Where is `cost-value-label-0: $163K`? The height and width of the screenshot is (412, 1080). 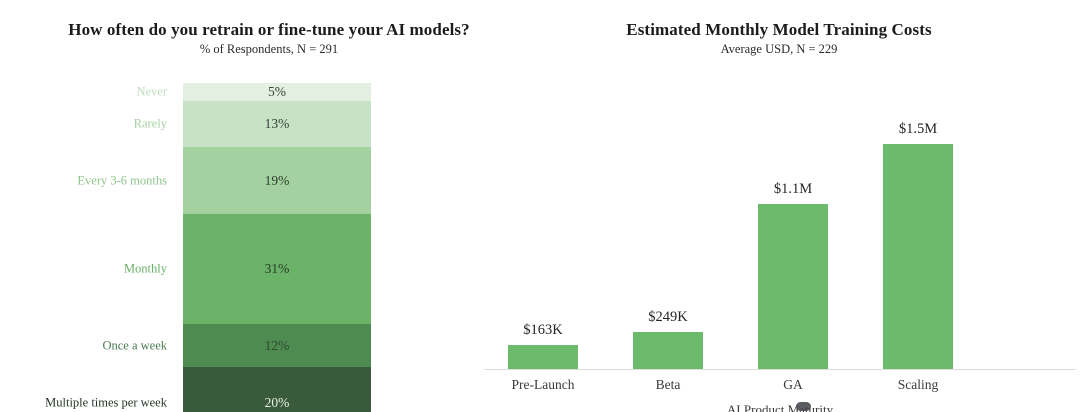
cost-value-label-0: $163K is located at coordinates (543, 329).